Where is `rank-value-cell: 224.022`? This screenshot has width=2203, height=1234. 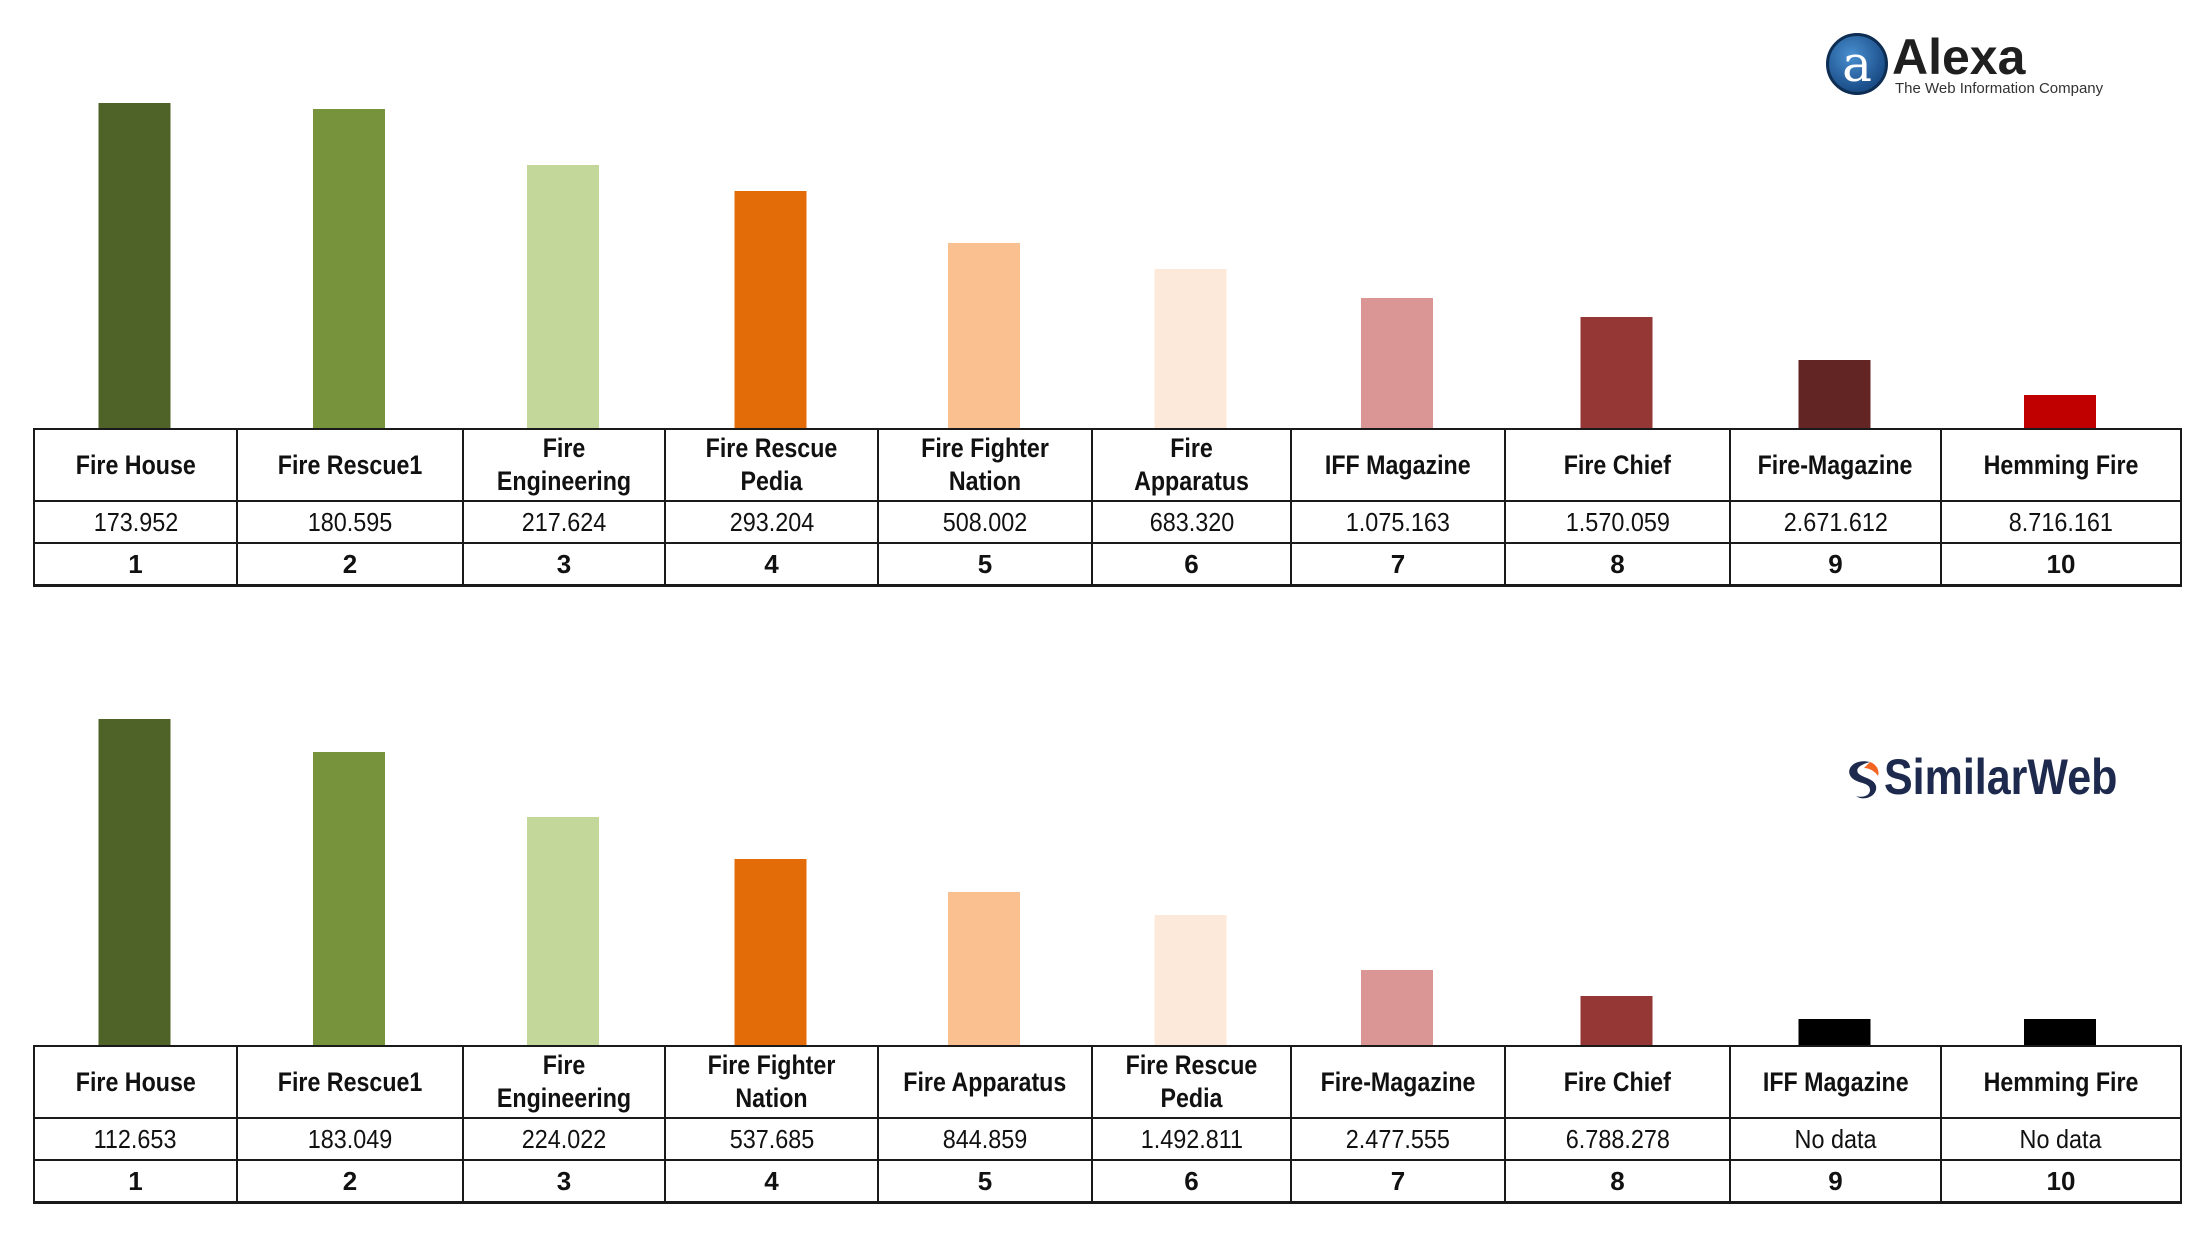
rank-value-cell: 224.022 is located at coordinates (564, 1139).